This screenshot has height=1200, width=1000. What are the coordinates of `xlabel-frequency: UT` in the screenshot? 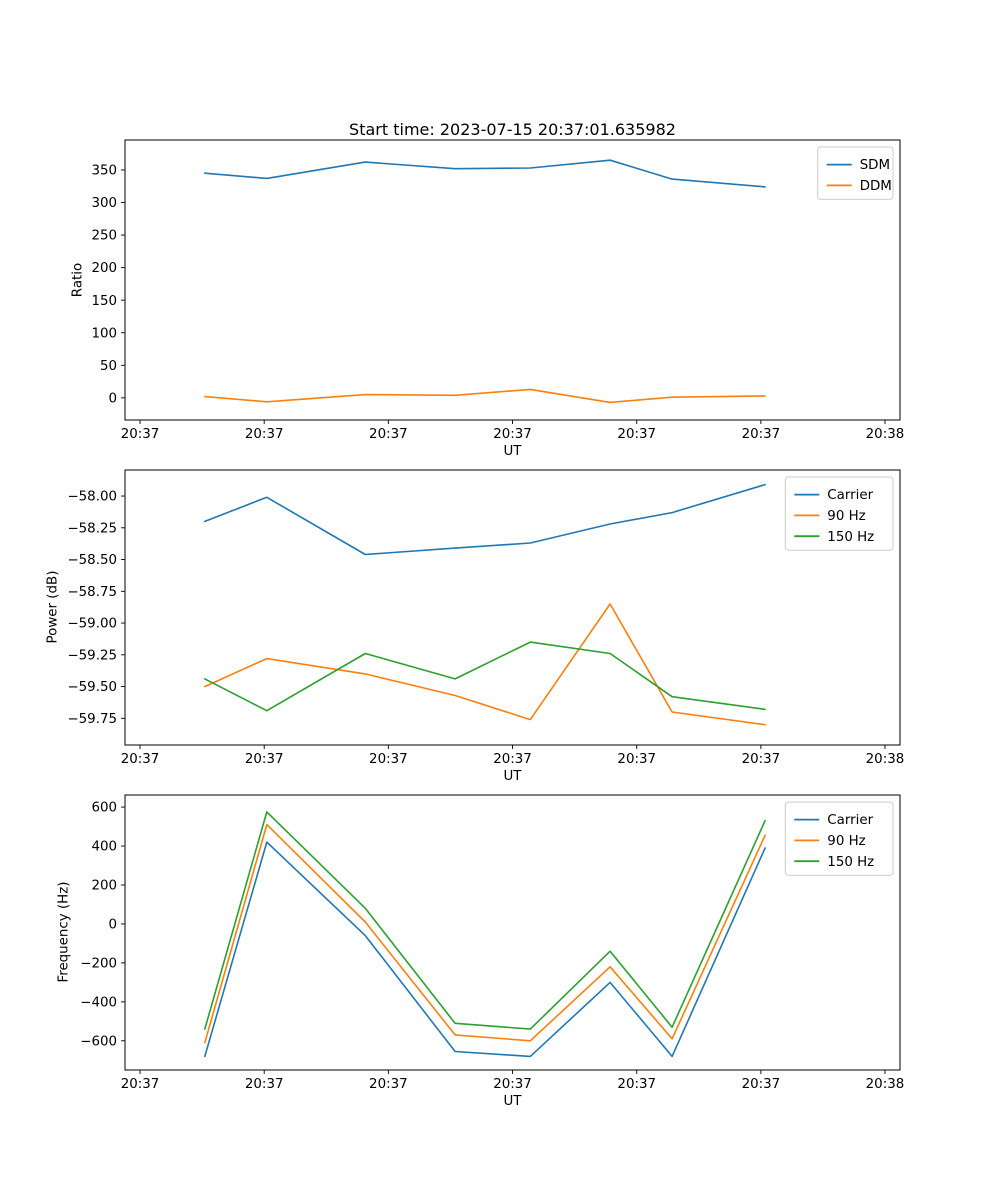 It's located at (512, 1101).